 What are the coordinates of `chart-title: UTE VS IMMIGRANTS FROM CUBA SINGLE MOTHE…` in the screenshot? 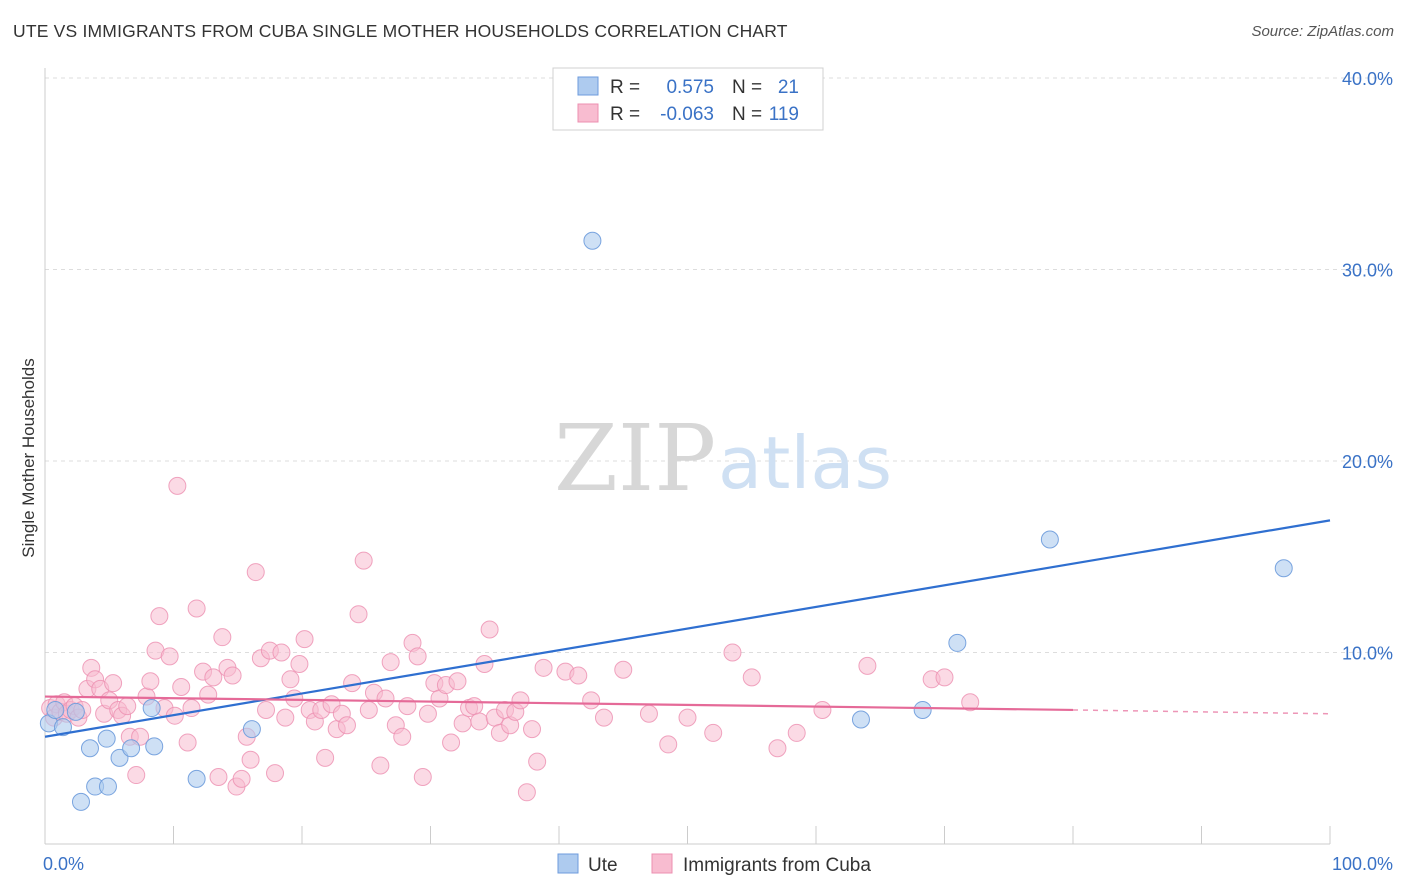 It's located at (400, 31).